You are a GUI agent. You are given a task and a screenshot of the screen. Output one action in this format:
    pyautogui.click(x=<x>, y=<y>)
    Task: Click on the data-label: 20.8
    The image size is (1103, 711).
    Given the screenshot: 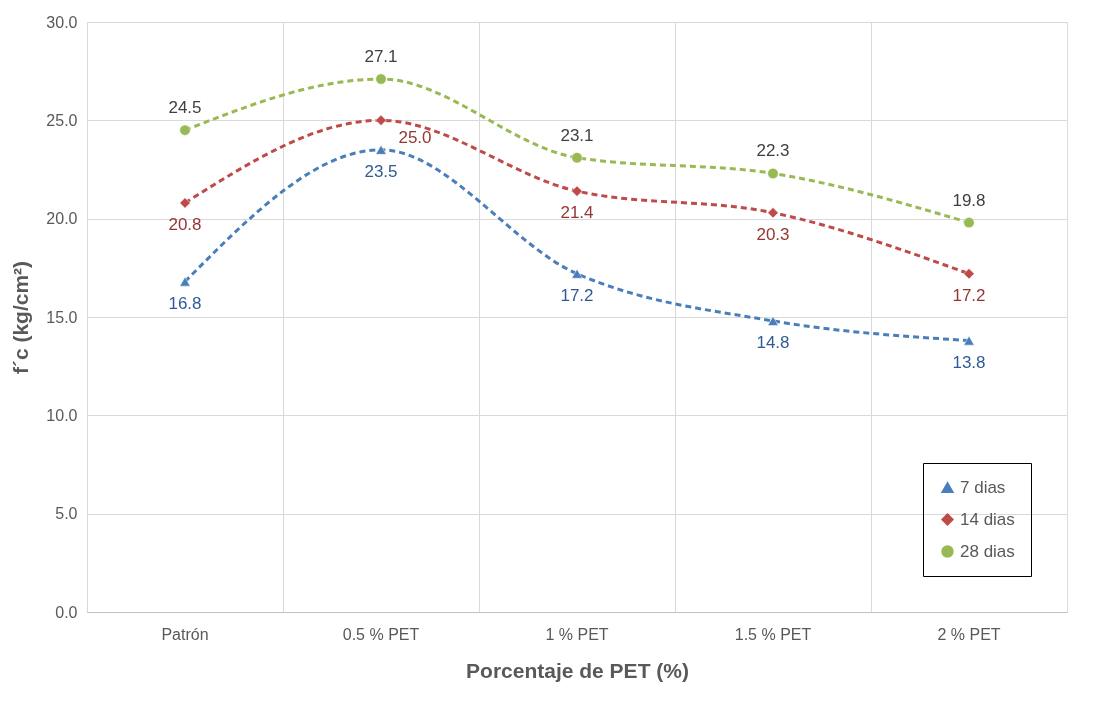 What is the action you would take?
    pyautogui.click(x=185, y=224)
    